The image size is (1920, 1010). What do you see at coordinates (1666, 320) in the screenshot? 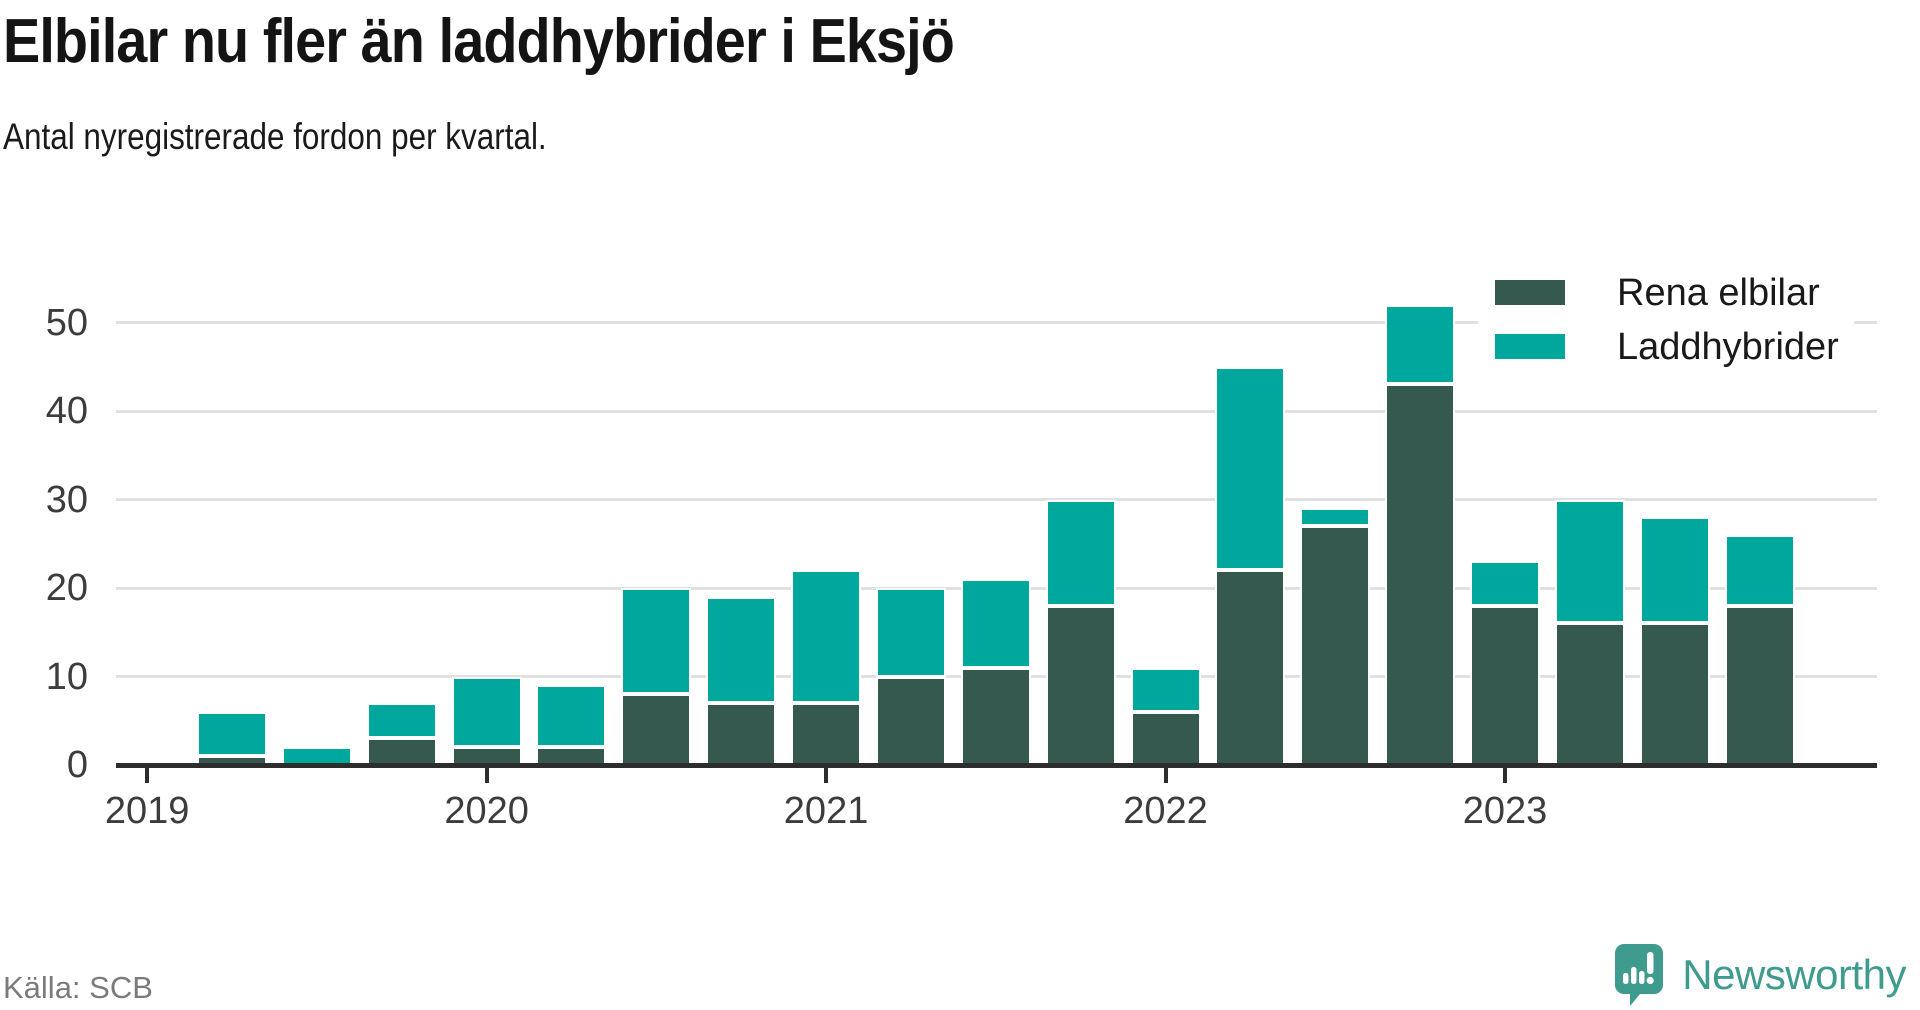
I see `chart-legend: Rena elbilar Laddhybrider` at bounding box center [1666, 320].